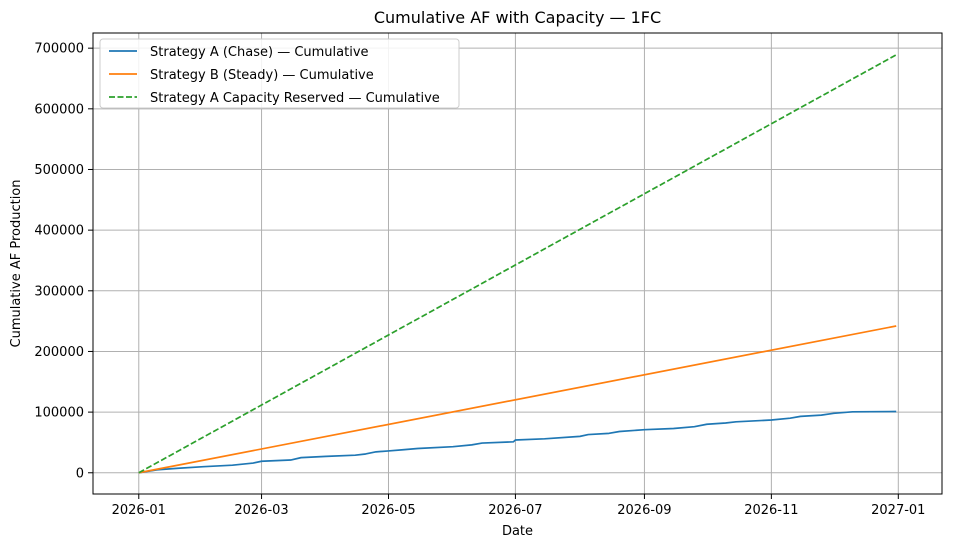  Describe the element at coordinates (515, 510) in the screenshot. I see `x-tick-label: 2026-07` at that location.